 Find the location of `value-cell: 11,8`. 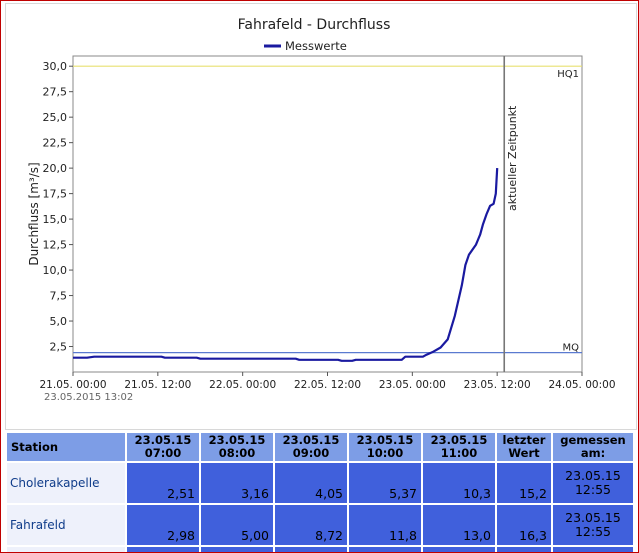

value-cell: 11,8 is located at coordinates (385, 525).